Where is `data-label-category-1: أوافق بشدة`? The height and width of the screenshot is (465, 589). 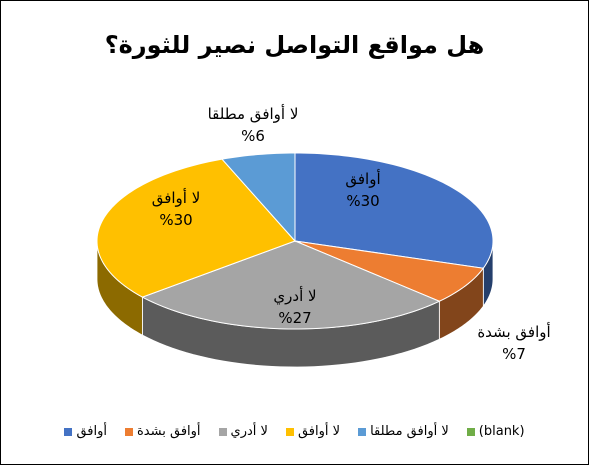 data-label-category-1: أوافق بشدة is located at coordinates (513, 331).